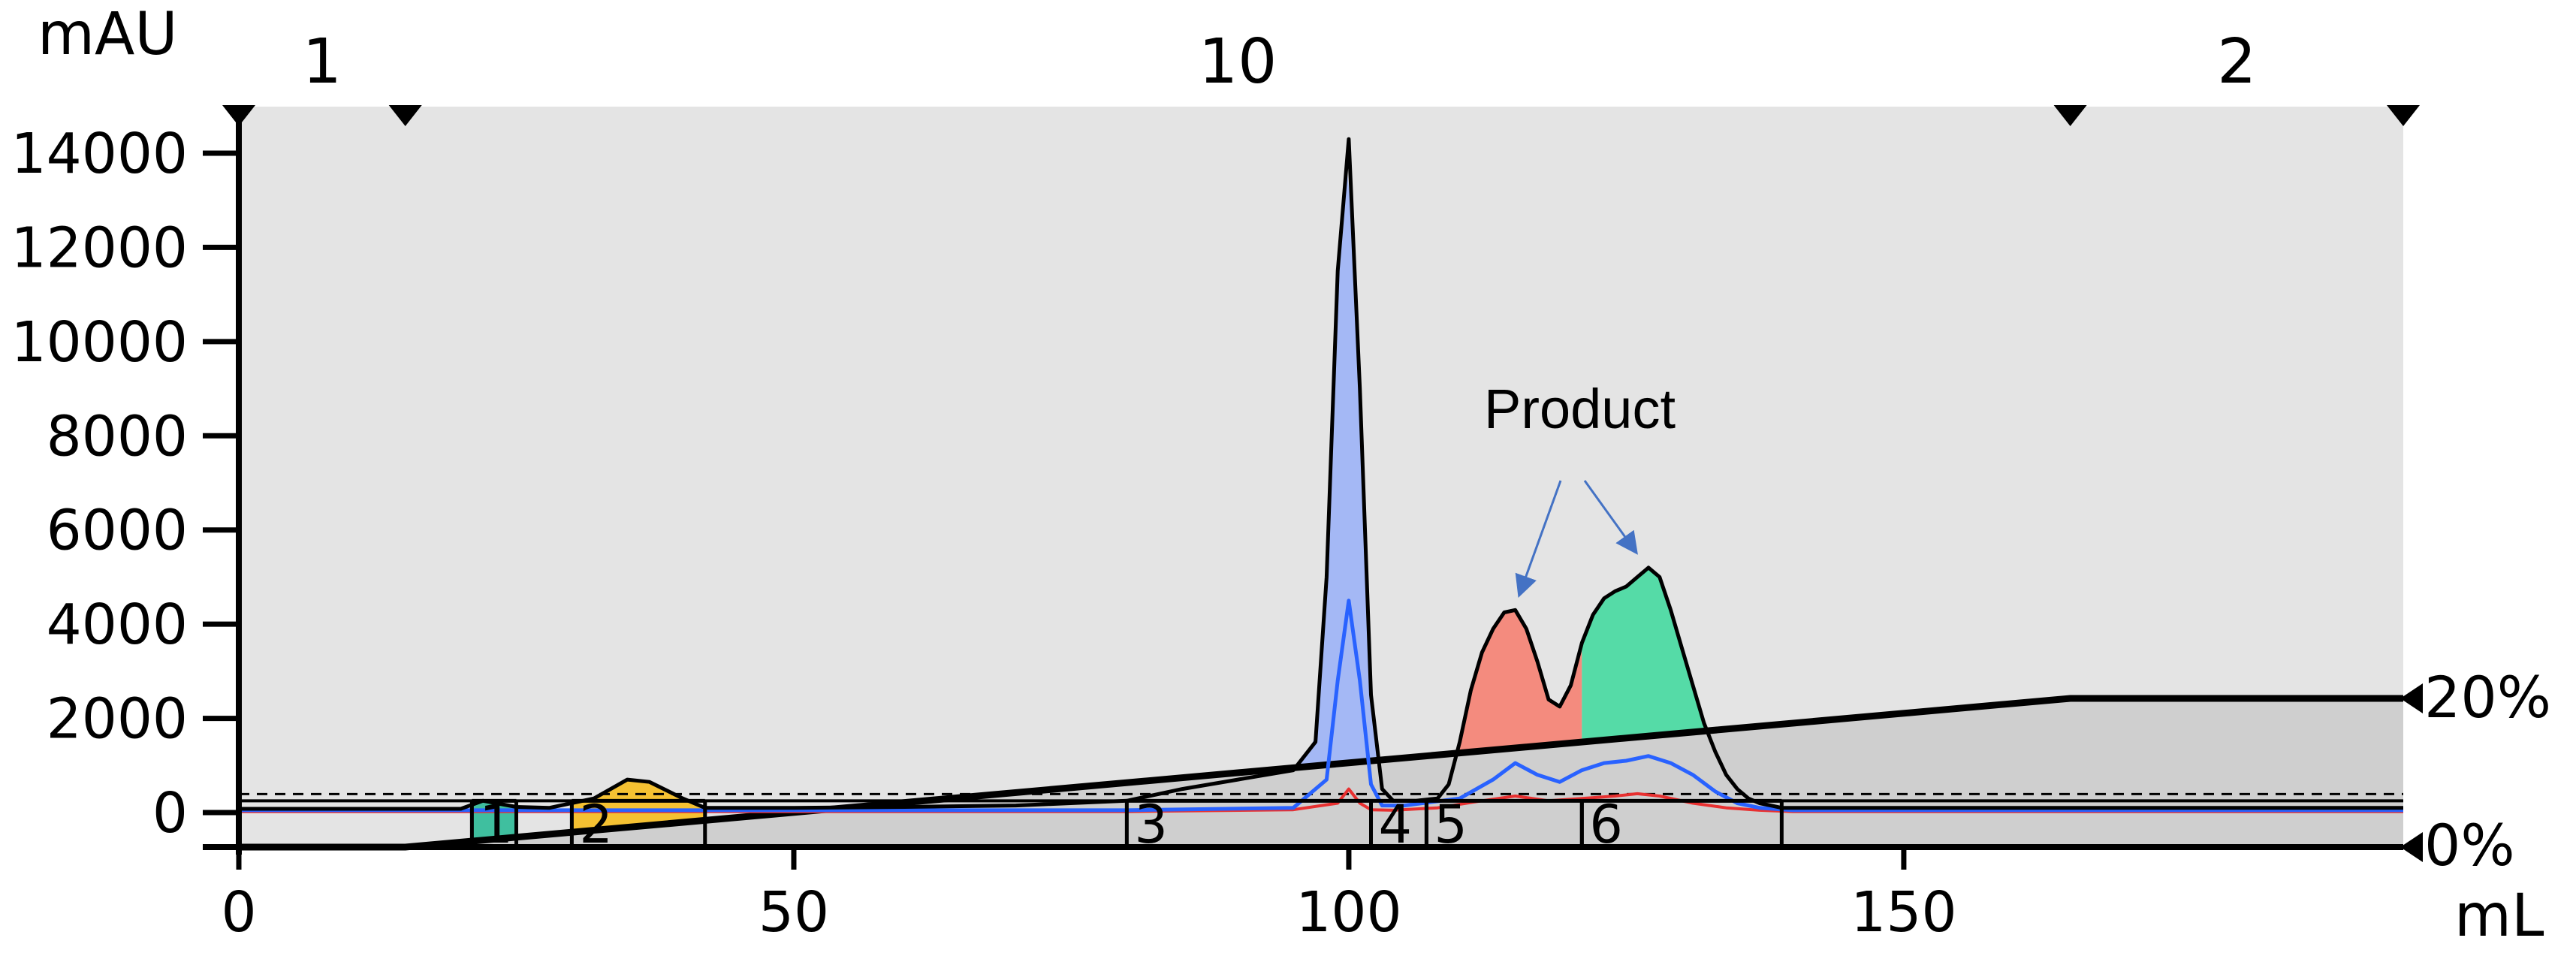 The height and width of the screenshot is (959, 2576). Describe the element at coordinates (596, 824) in the screenshot. I see `fraction-label: 2` at that location.